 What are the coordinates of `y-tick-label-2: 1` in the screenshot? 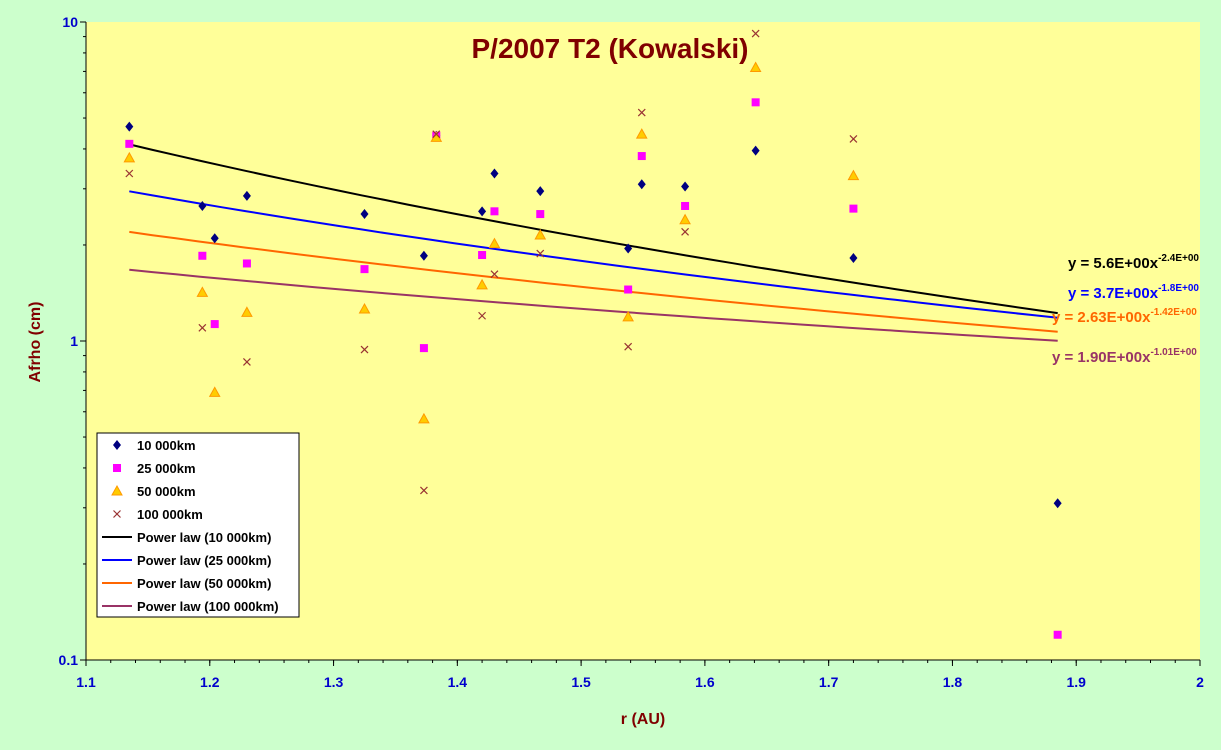 It's located at (74, 341).